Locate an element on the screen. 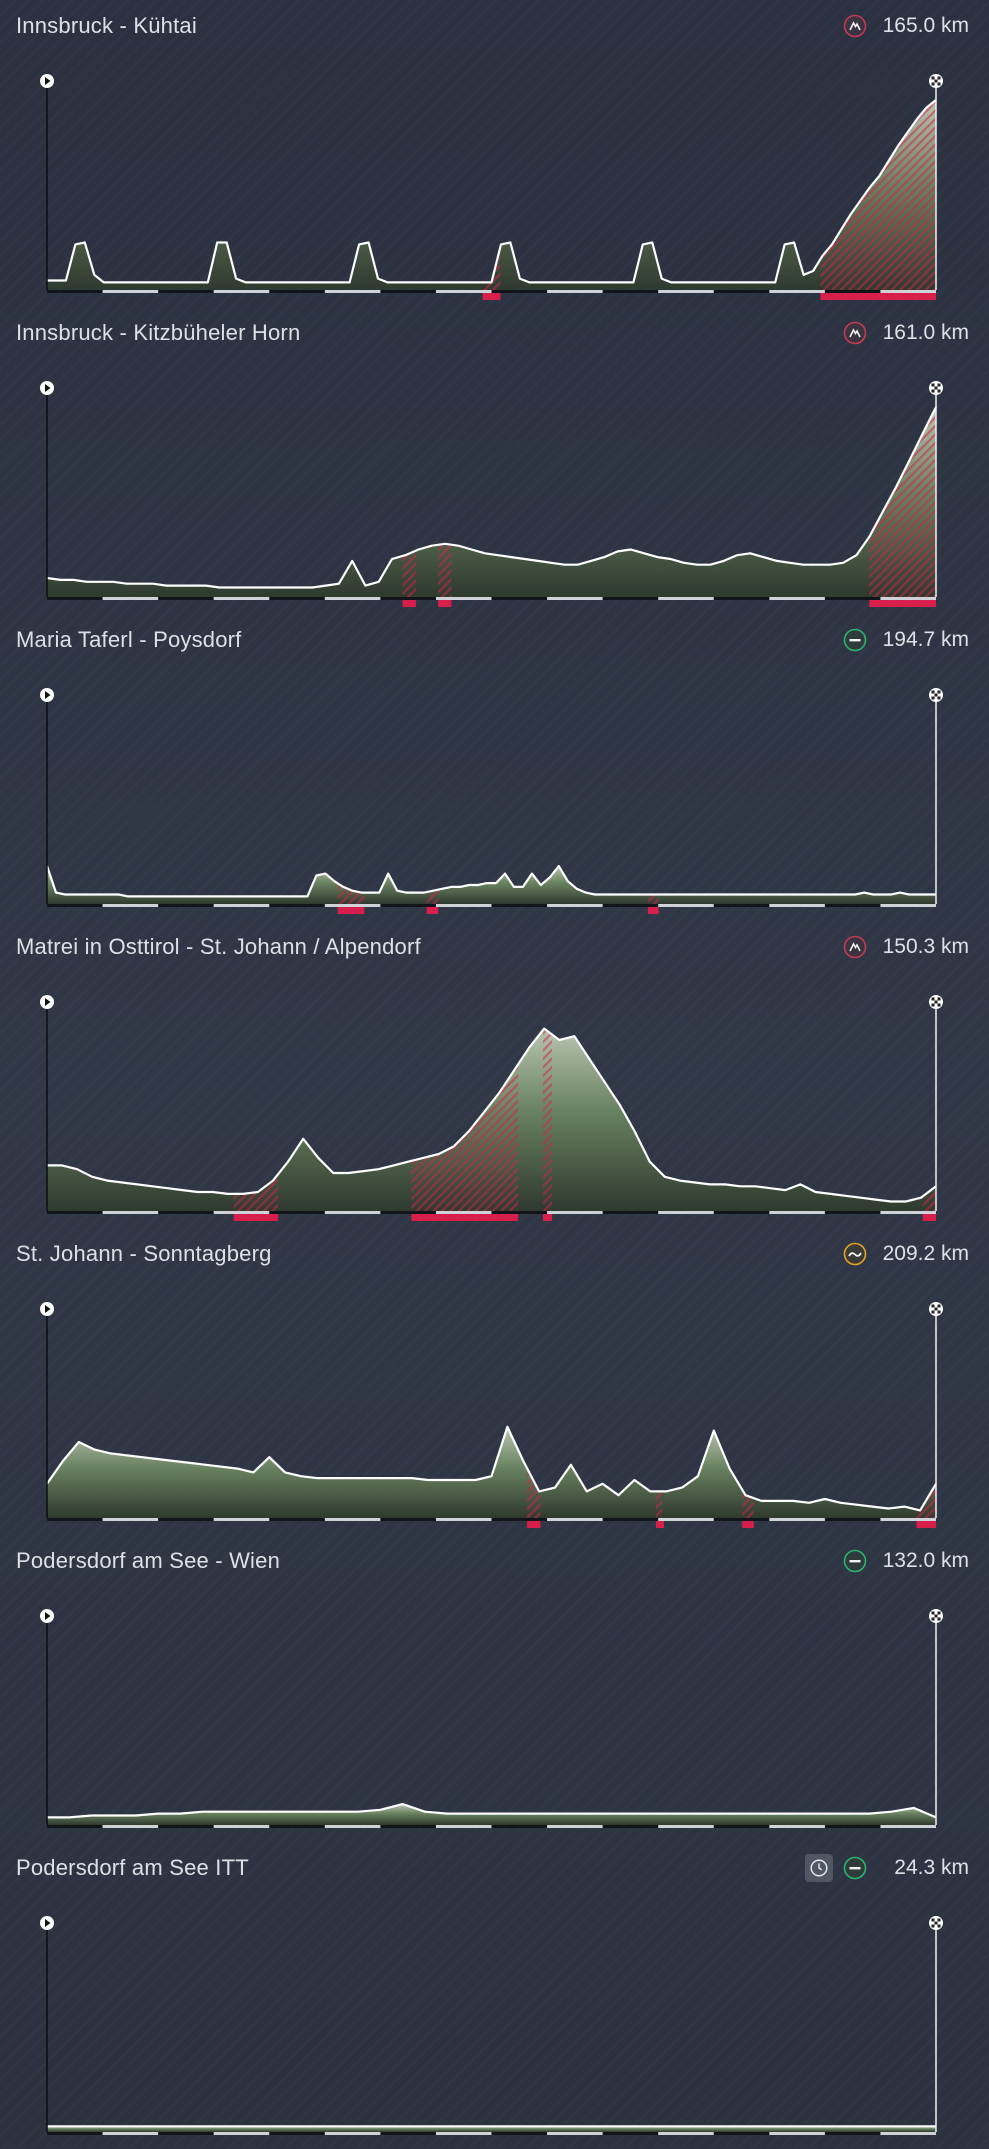 Image resolution: width=989 pixels, height=2149 pixels. stage-card: Podersdorf am See ITT 24.3 km is located at coordinates (494, 1995).